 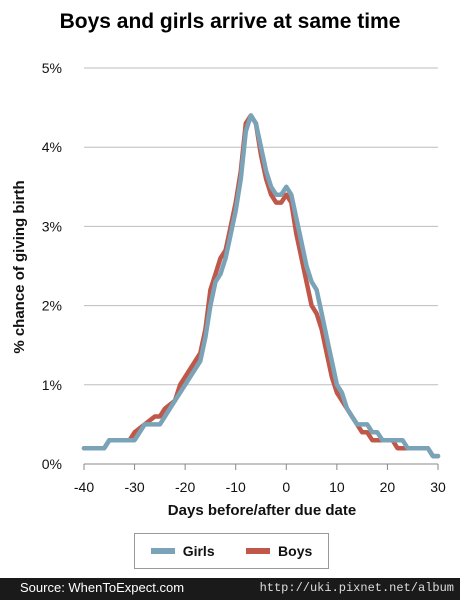 I want to click on legend-label-boys: Boys, so click(x=295, y=551).